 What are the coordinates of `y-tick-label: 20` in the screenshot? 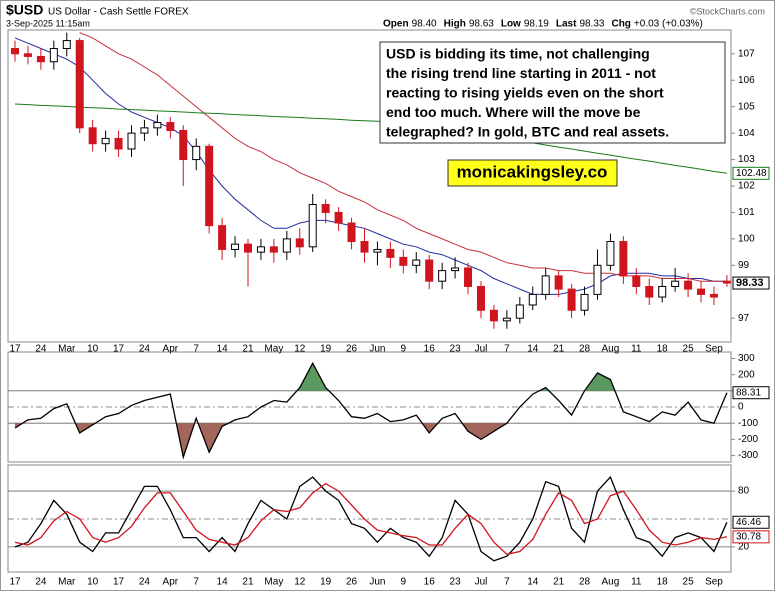 It's located at (744, 547).